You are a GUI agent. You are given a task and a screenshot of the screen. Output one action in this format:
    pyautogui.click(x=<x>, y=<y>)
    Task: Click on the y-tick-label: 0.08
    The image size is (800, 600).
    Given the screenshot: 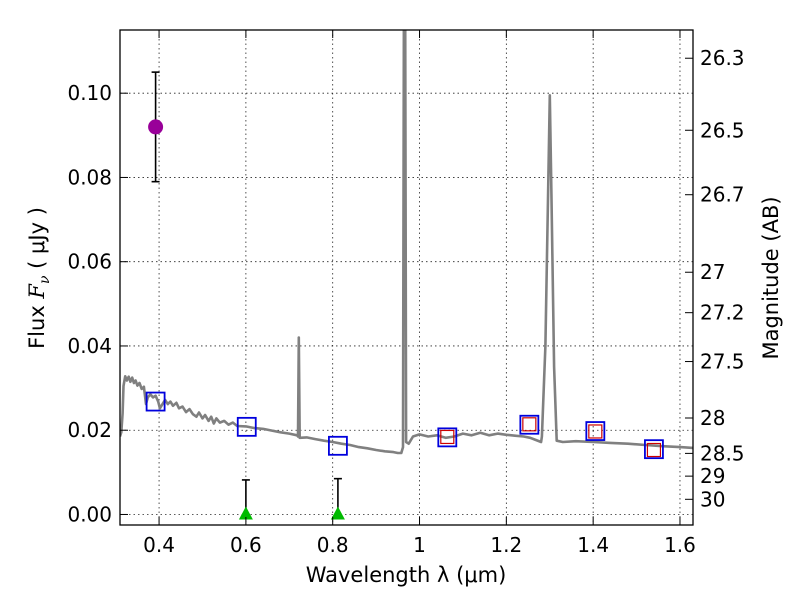 What is the action you would take?
    pyautogui.click(x=89, y=177)
    